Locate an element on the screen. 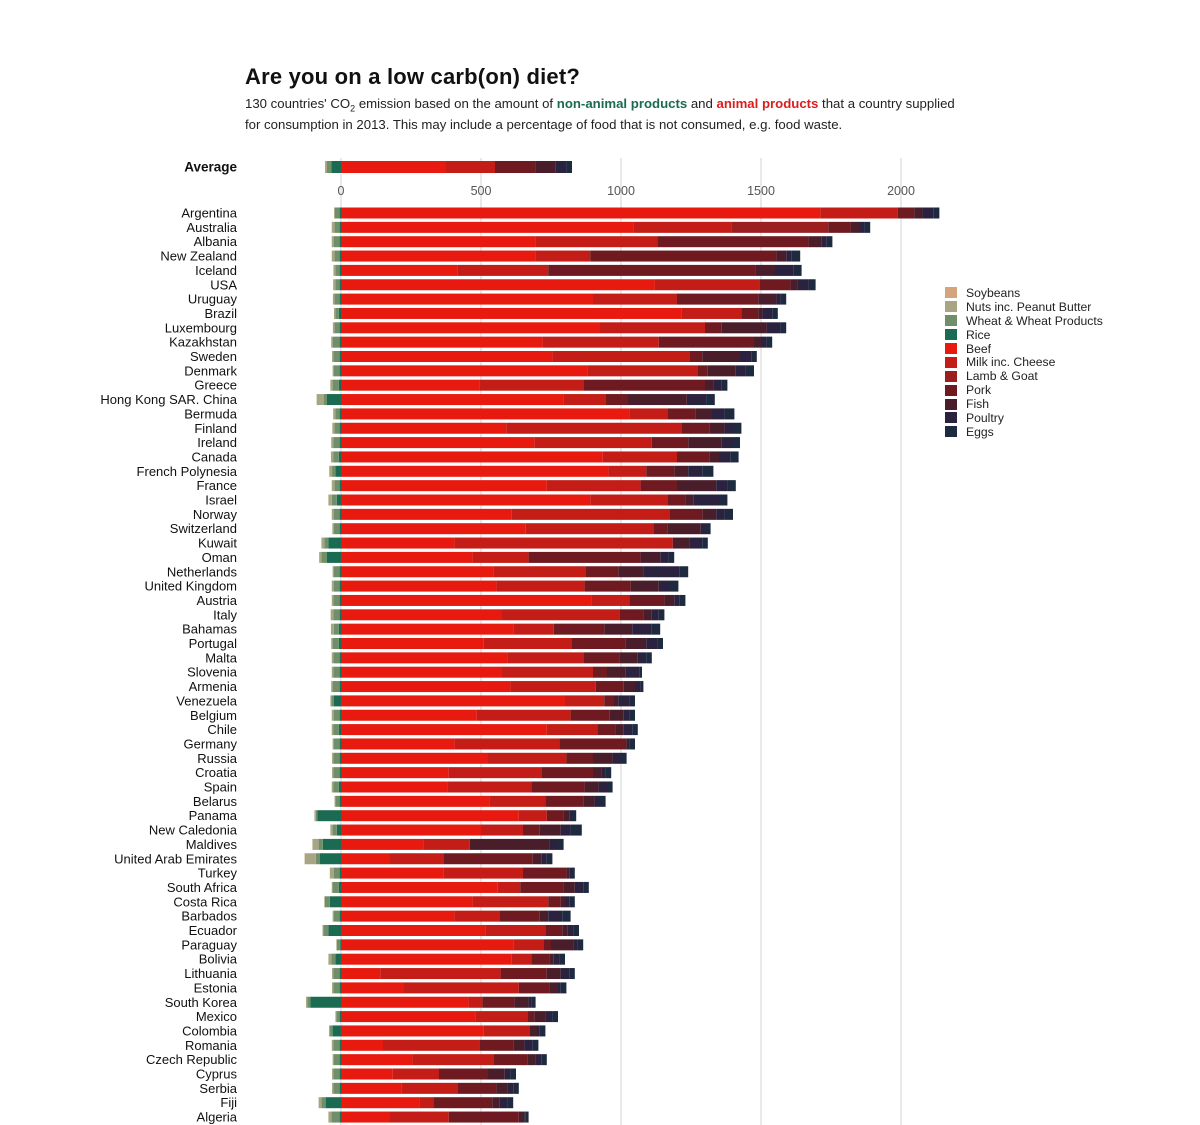 This screenshot has height=1125, width=1200. bar-label: Estonia is located at coordinates (216, 987).